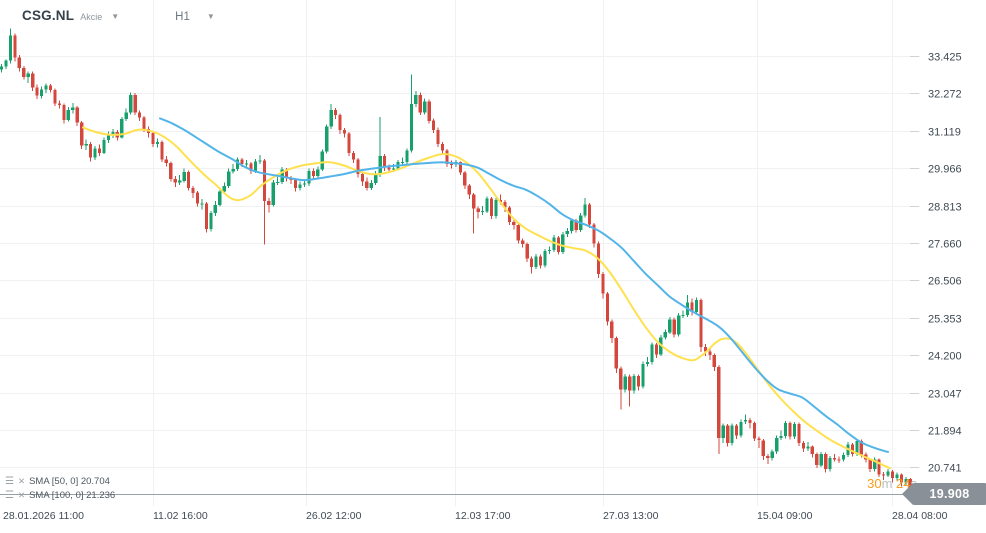 The image size is (986, 533). Describe the element at coordinates (945, 395) in the screenshot. I see `price-tick-label: 23.047` at that location.